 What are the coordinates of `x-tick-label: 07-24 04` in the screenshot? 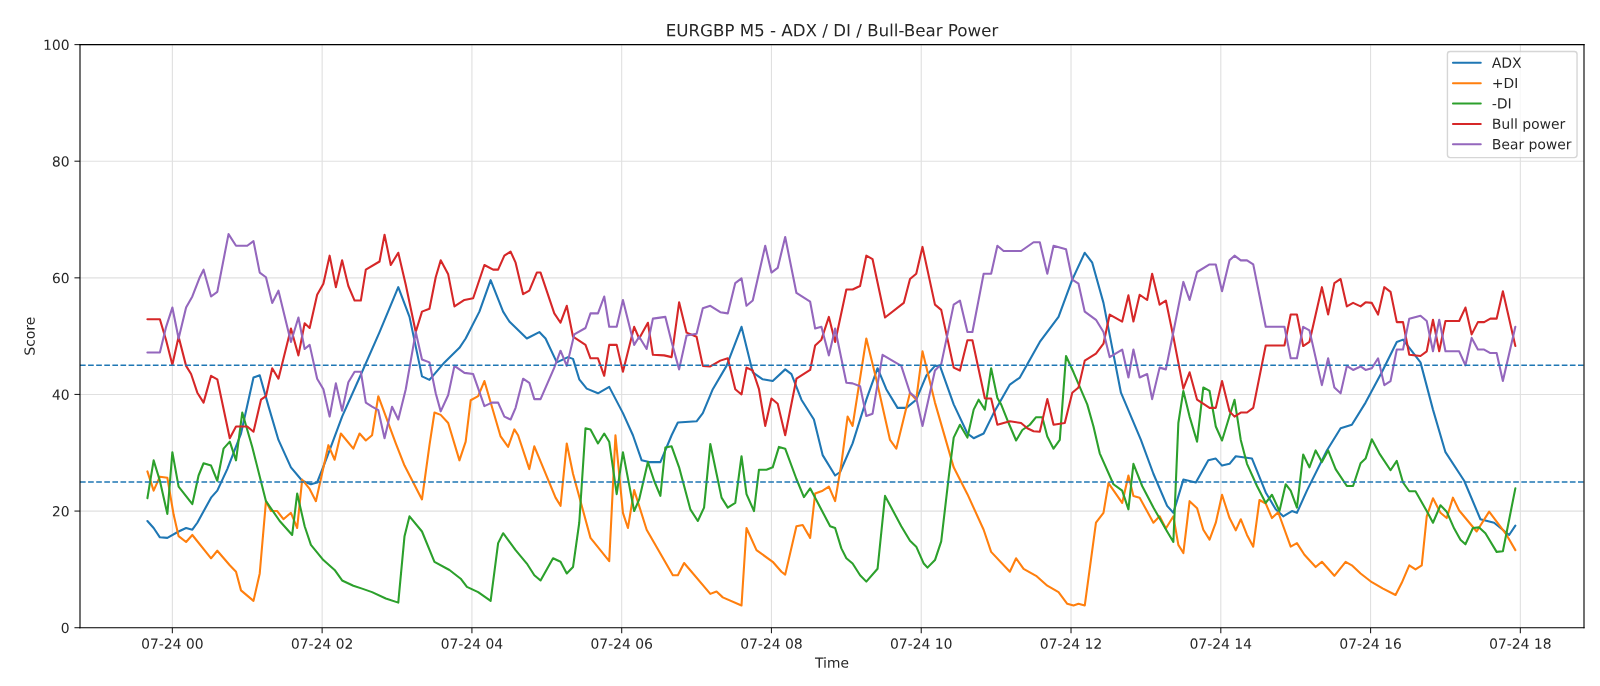 It's located at (472, 643).